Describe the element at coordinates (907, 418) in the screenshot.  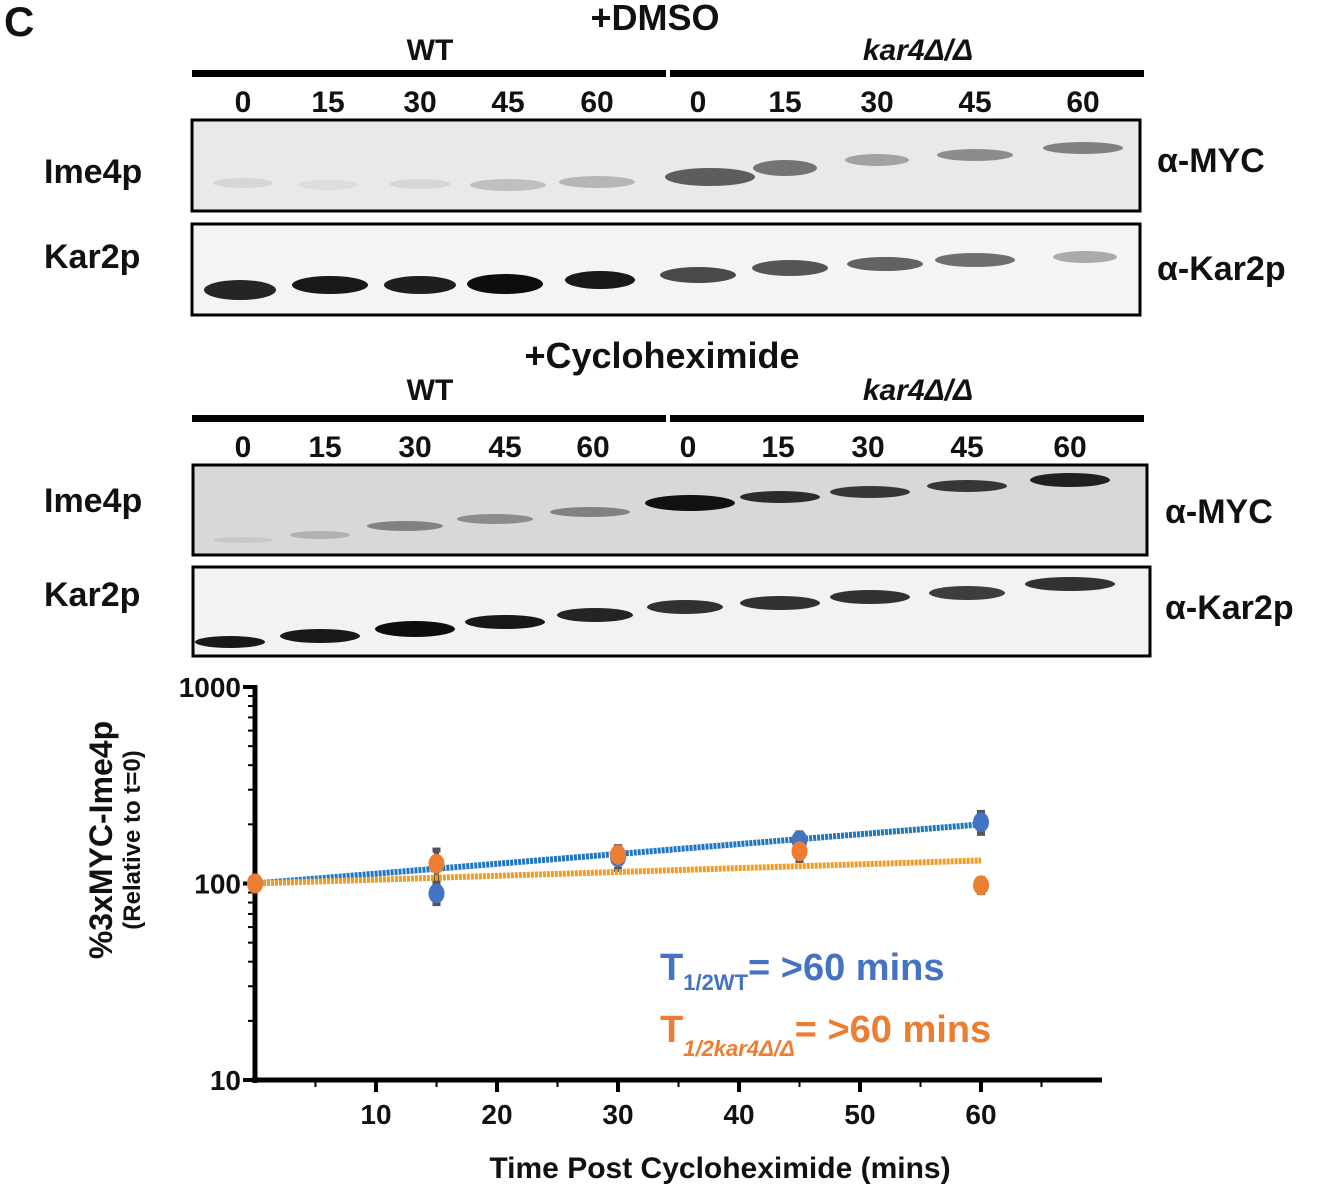
I see `group-bar-kar4` at that location.